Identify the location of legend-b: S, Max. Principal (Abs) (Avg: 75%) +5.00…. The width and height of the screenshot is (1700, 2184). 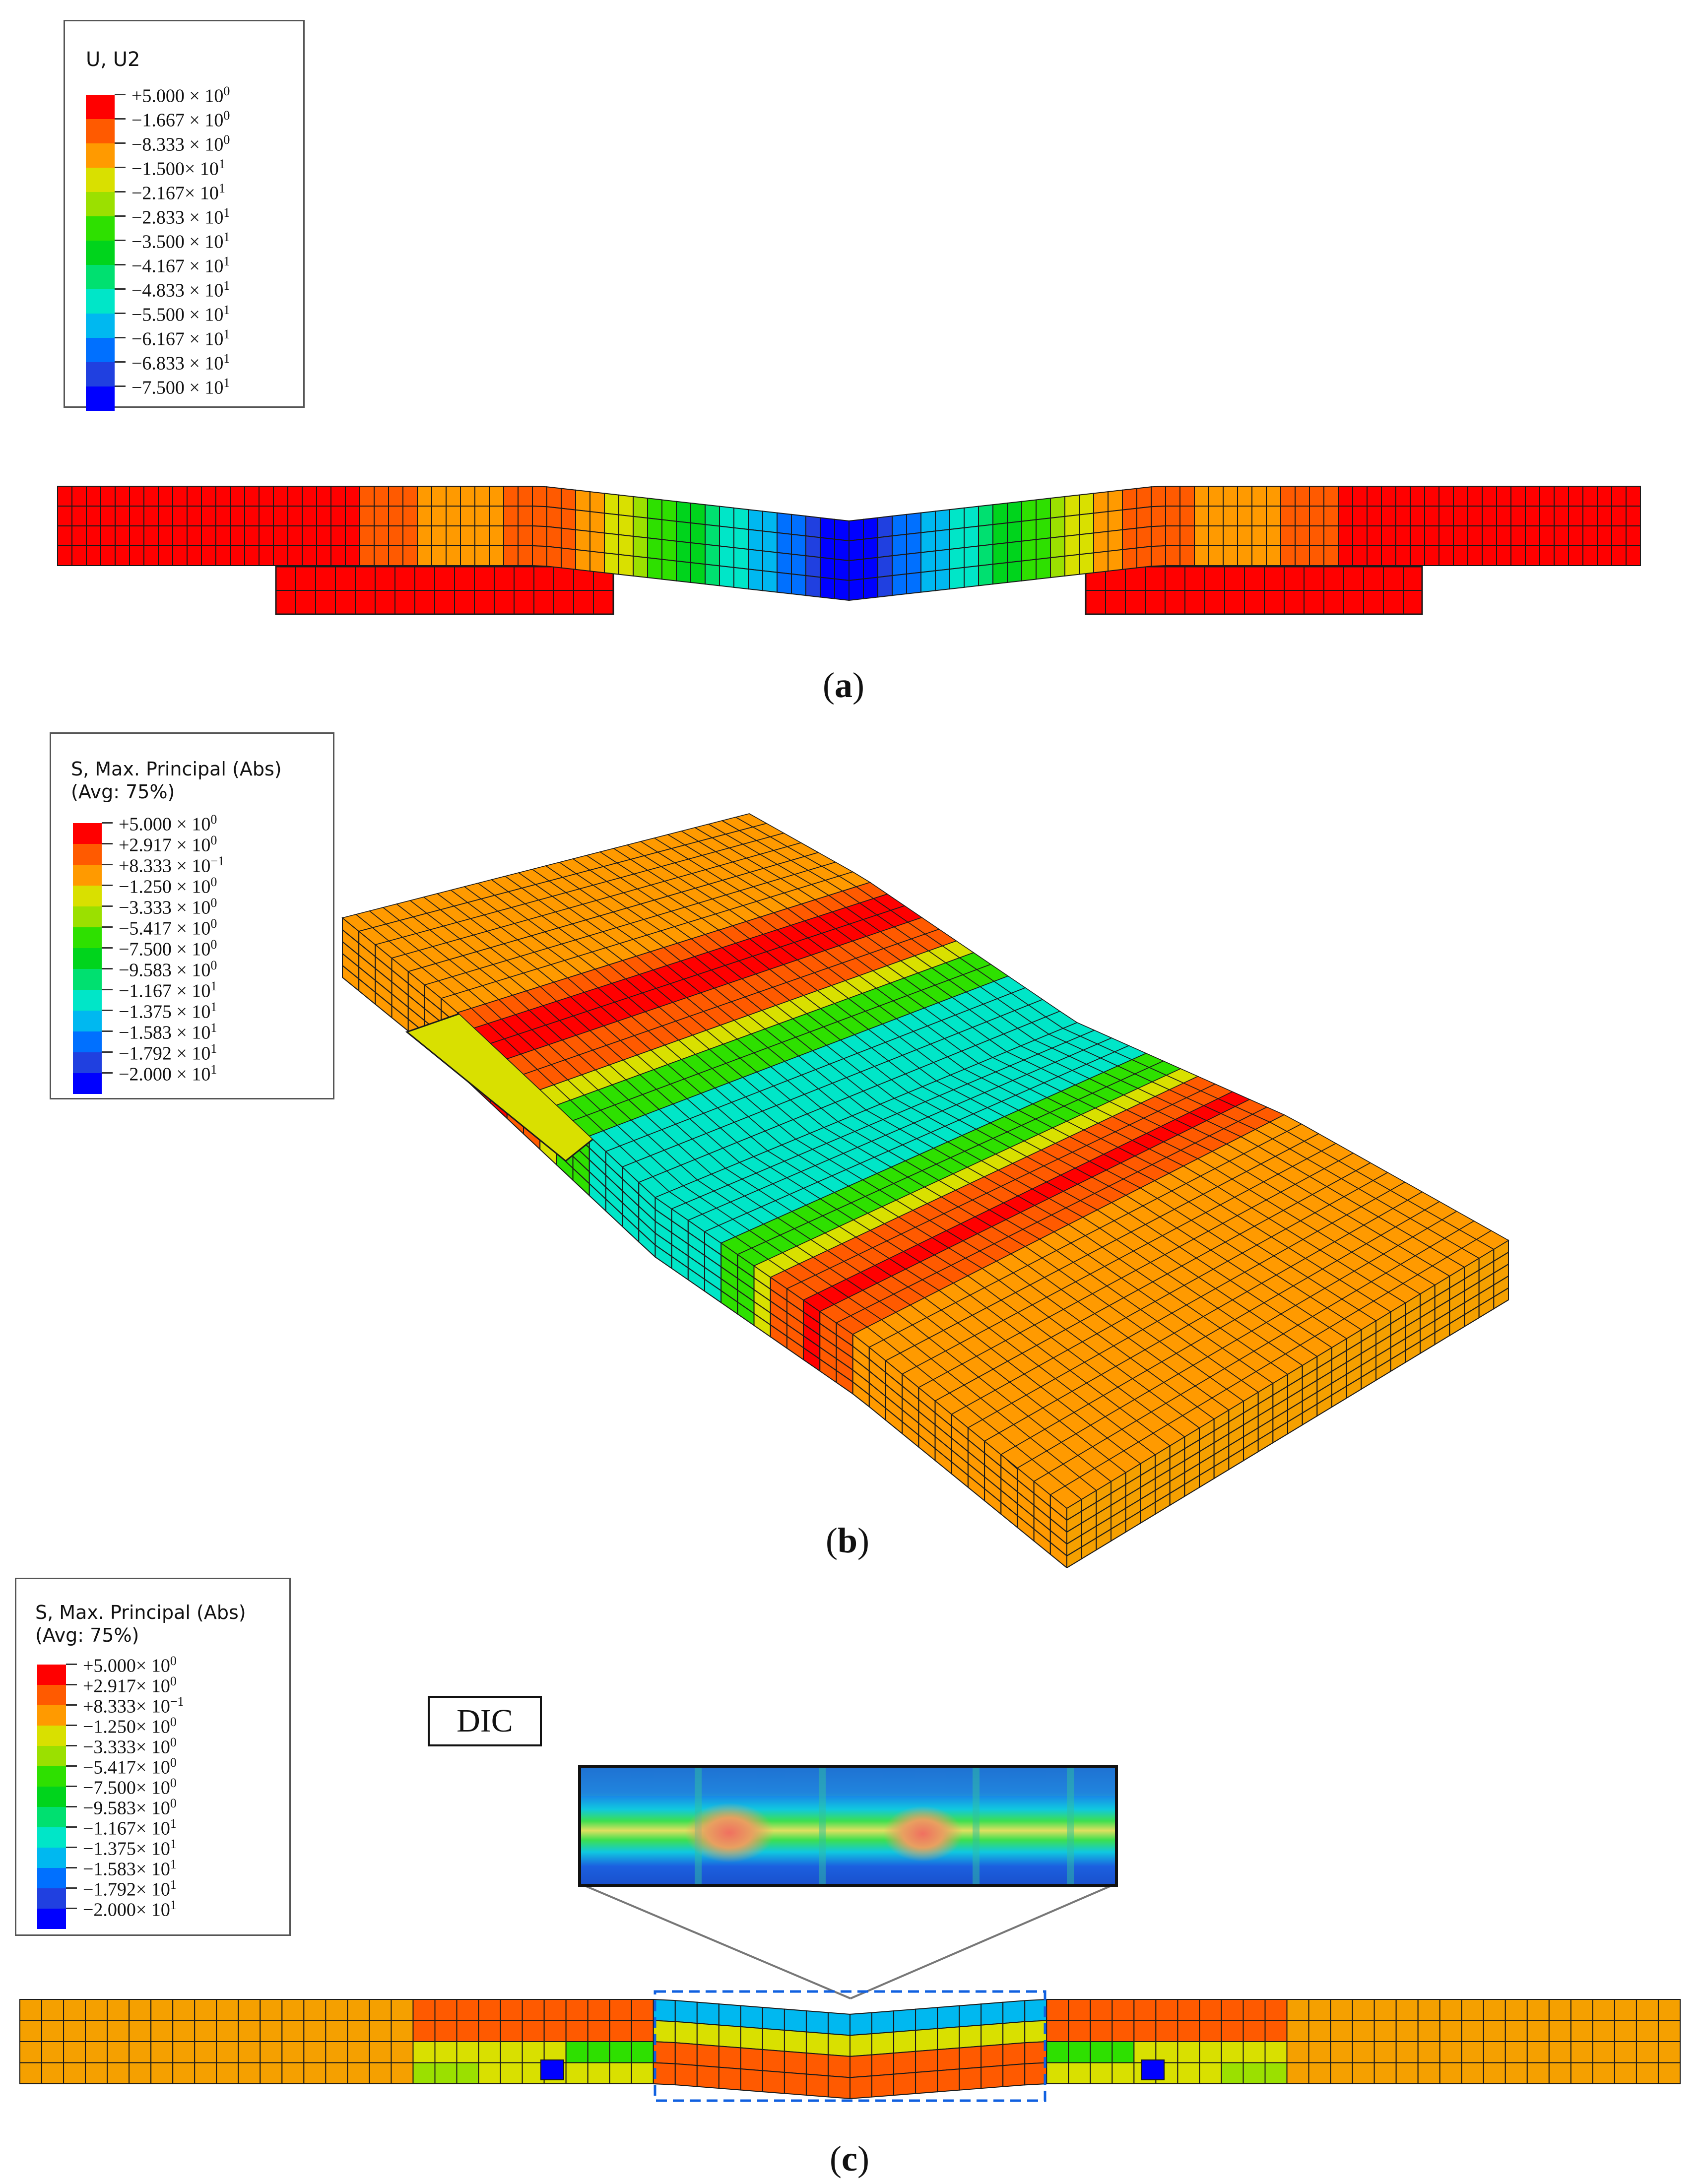
(192, 915).